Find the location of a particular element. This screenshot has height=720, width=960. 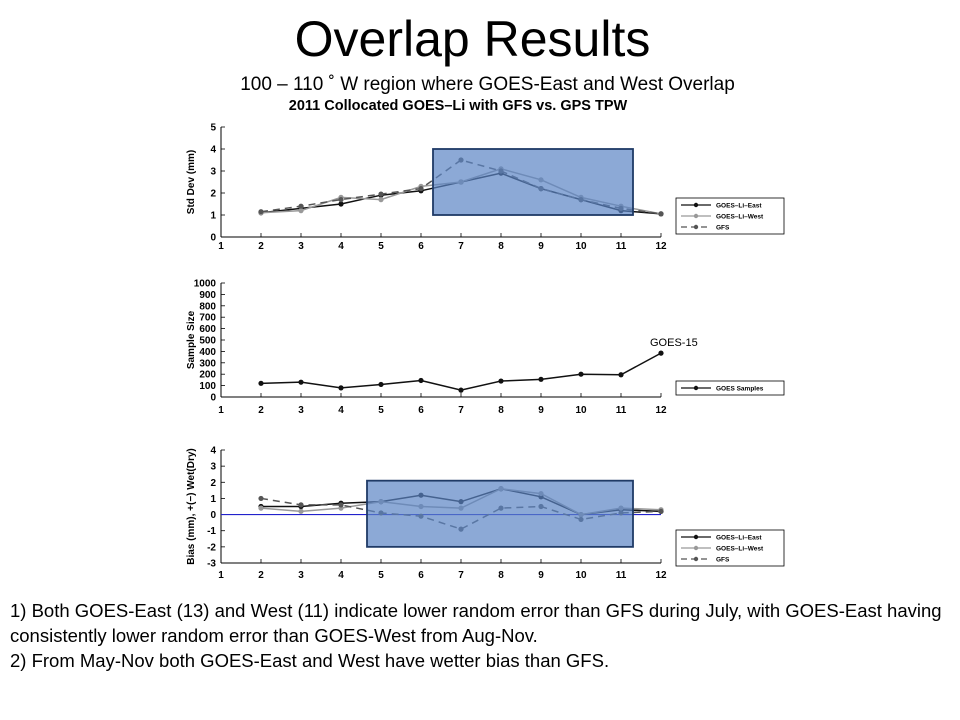

y-tick-label: 1000 is located at coordinates (205, 284).